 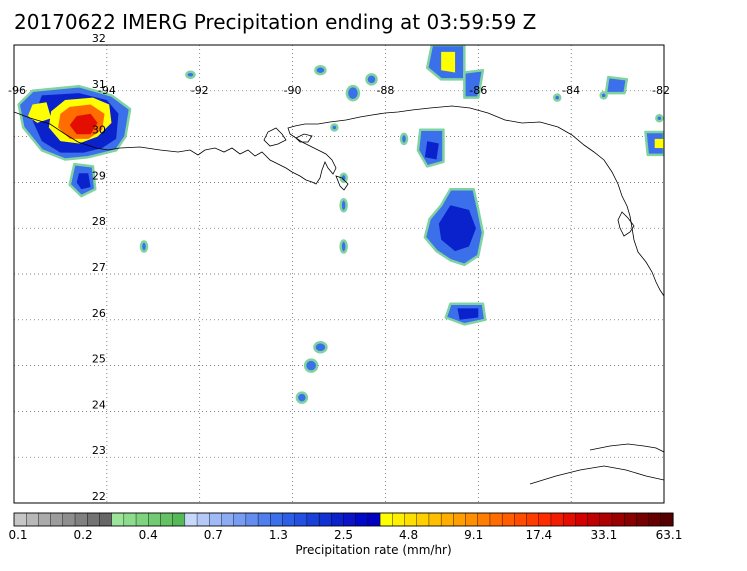 I want to click on latitude-label: 23, so click(x=99, y=450).